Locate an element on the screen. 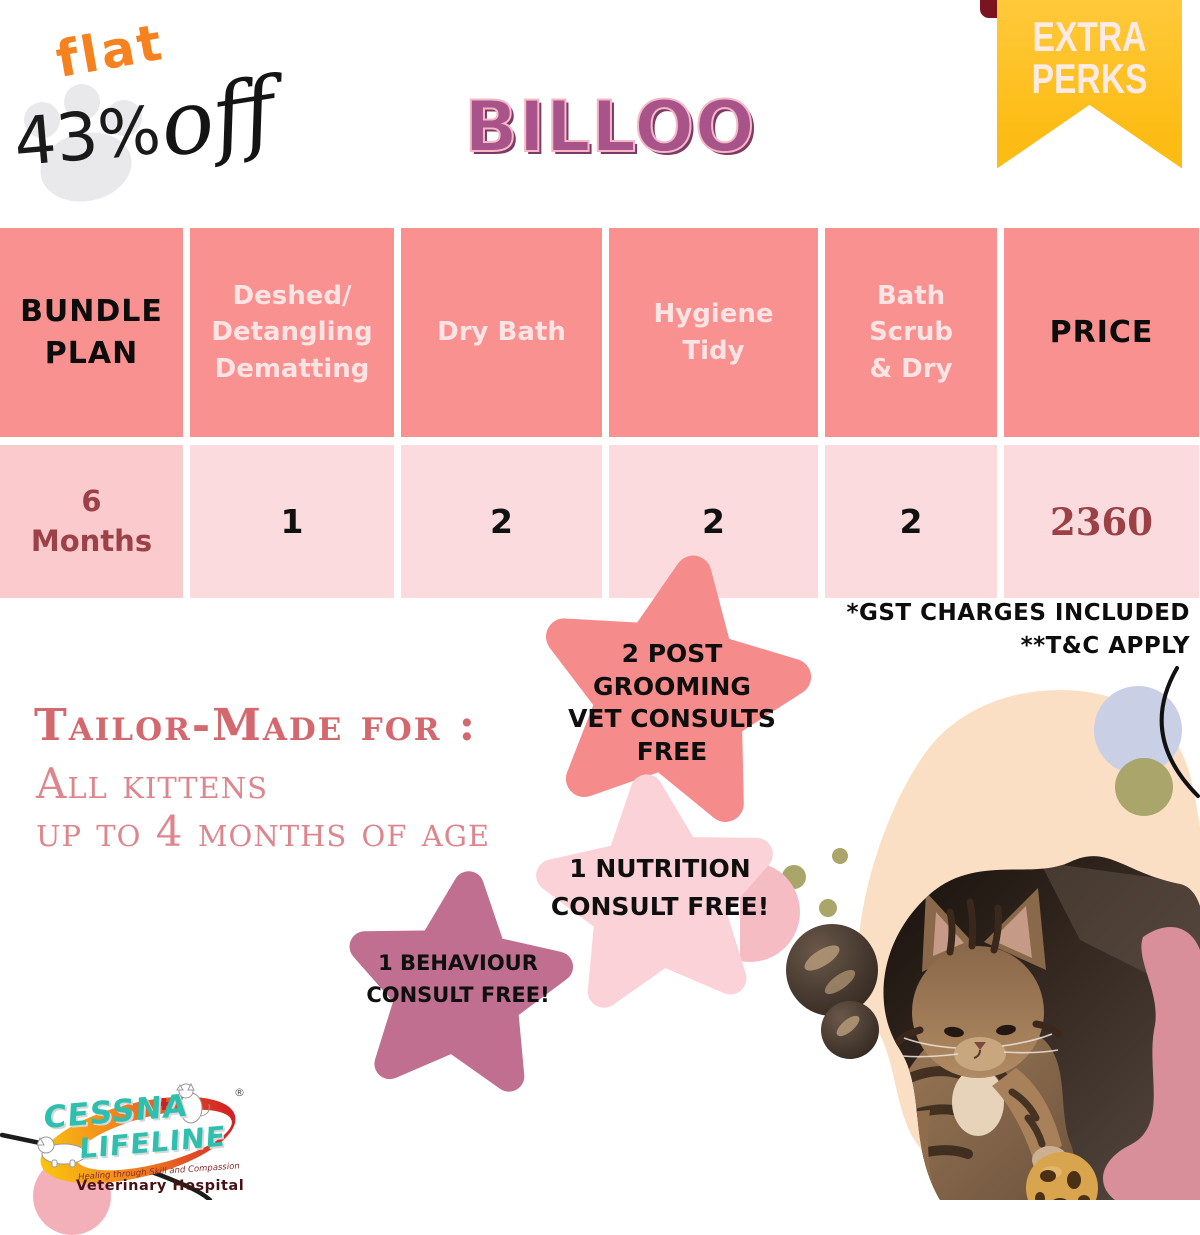 This screenshot has height=1235, width=1200. fine-print-notes: *GST CHARGES INCLUDED **T&C APPLY is located at coordinates (1018, 630).